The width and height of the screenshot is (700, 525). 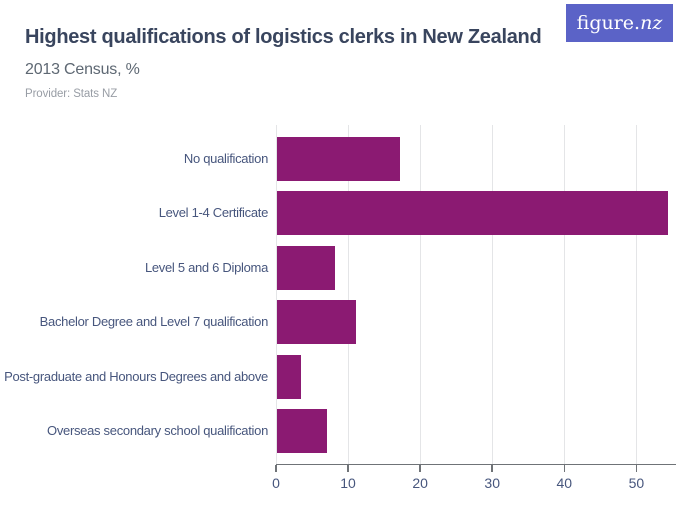 I want to click on x-tick-label: 50, so click(x=636, y=482).